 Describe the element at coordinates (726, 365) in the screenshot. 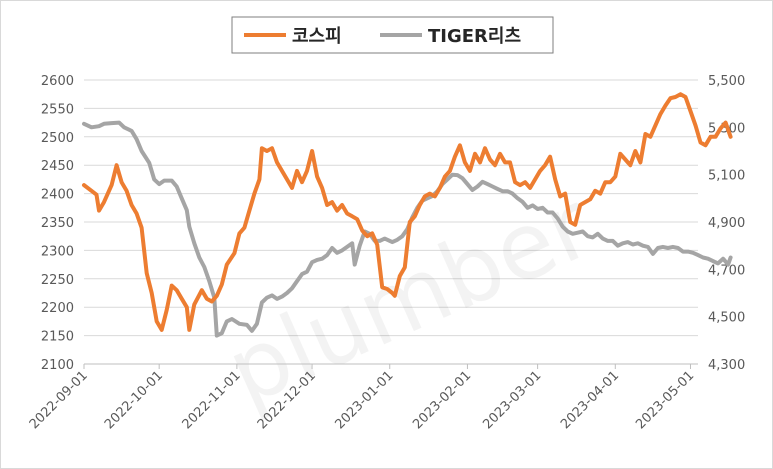

I see `y-right-tick-label: 4,300` at that location.